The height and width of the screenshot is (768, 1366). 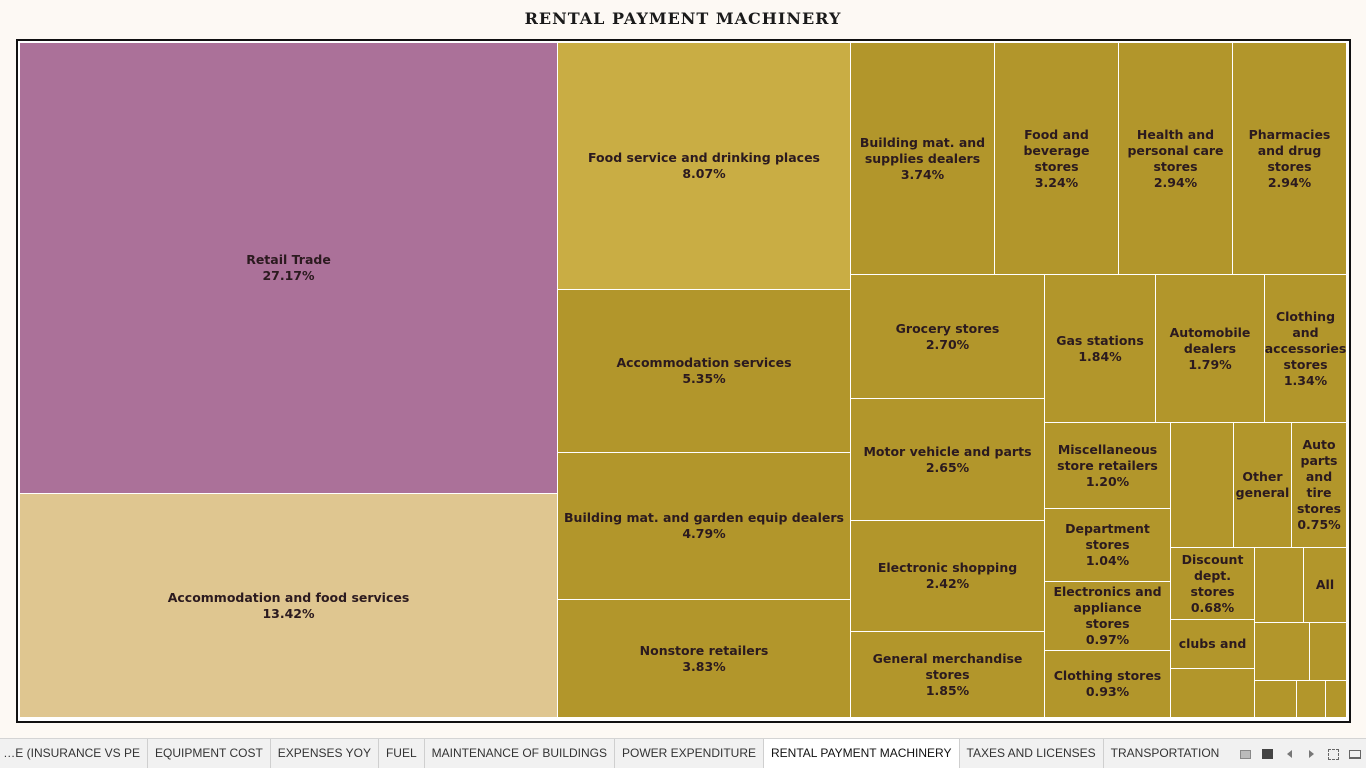 I want to click on treemap-cell-value: 13.42%, so click(x=288, y=613).